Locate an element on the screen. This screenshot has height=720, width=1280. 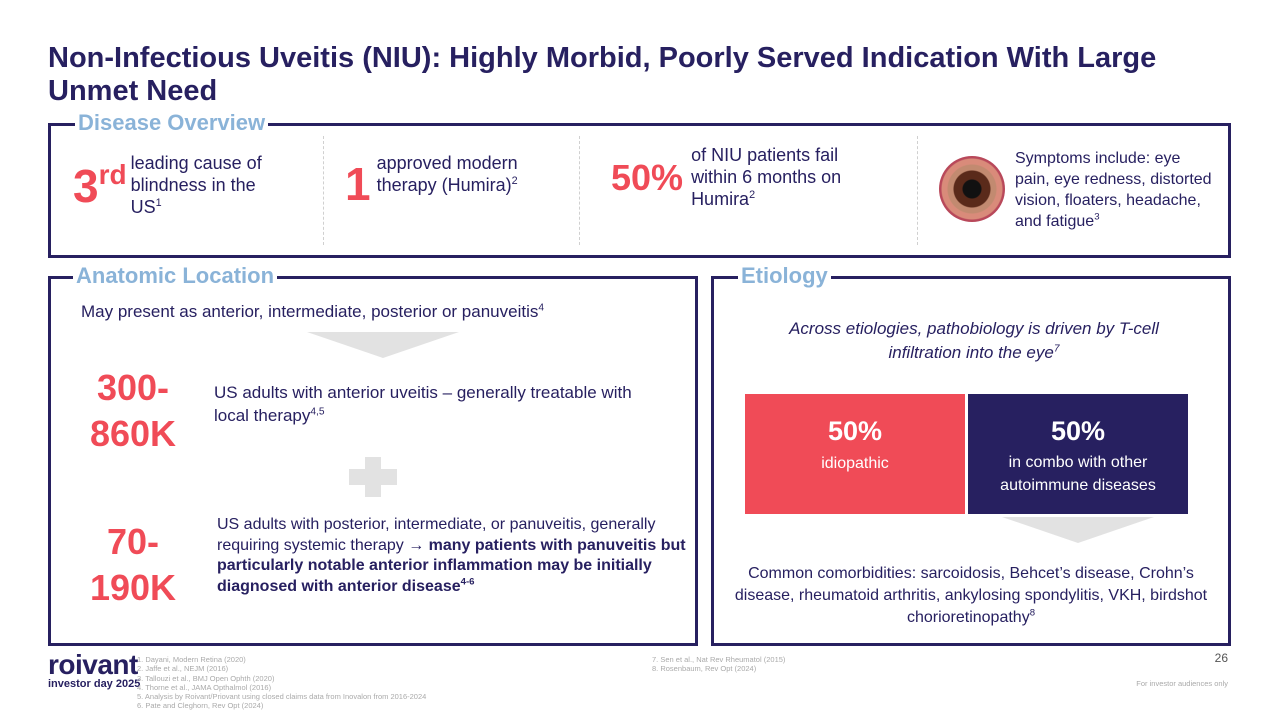
reference: 4. Thorne et al., JAMA Opthalmol (2016) is located at coordinates (204, 687).